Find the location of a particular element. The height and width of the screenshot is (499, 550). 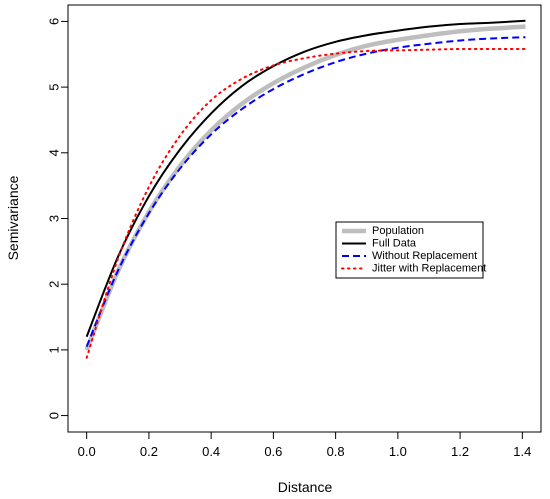

legend-label: Population is located at coordinates (398, 231).